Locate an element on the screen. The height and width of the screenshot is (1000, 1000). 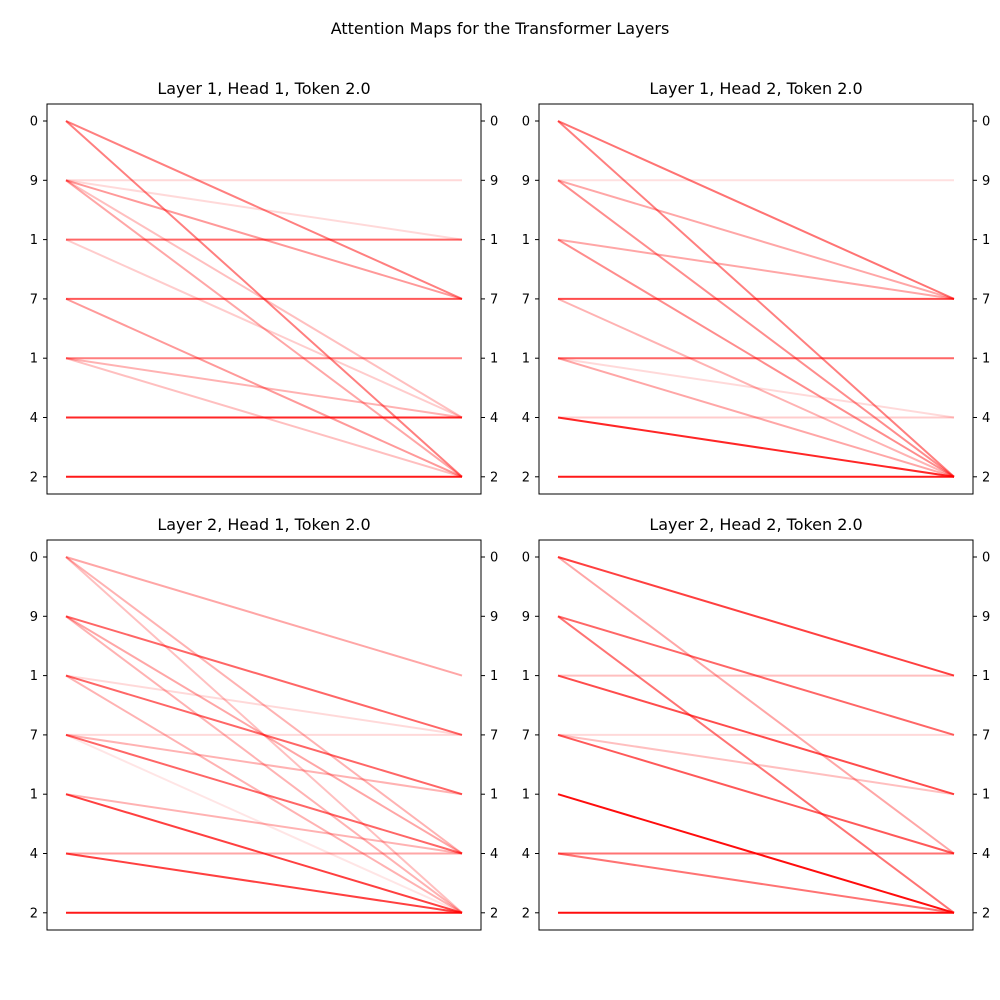
panel-title: Layer 2, Head 2, Token 2.0 is located at coordinates (755, 524).